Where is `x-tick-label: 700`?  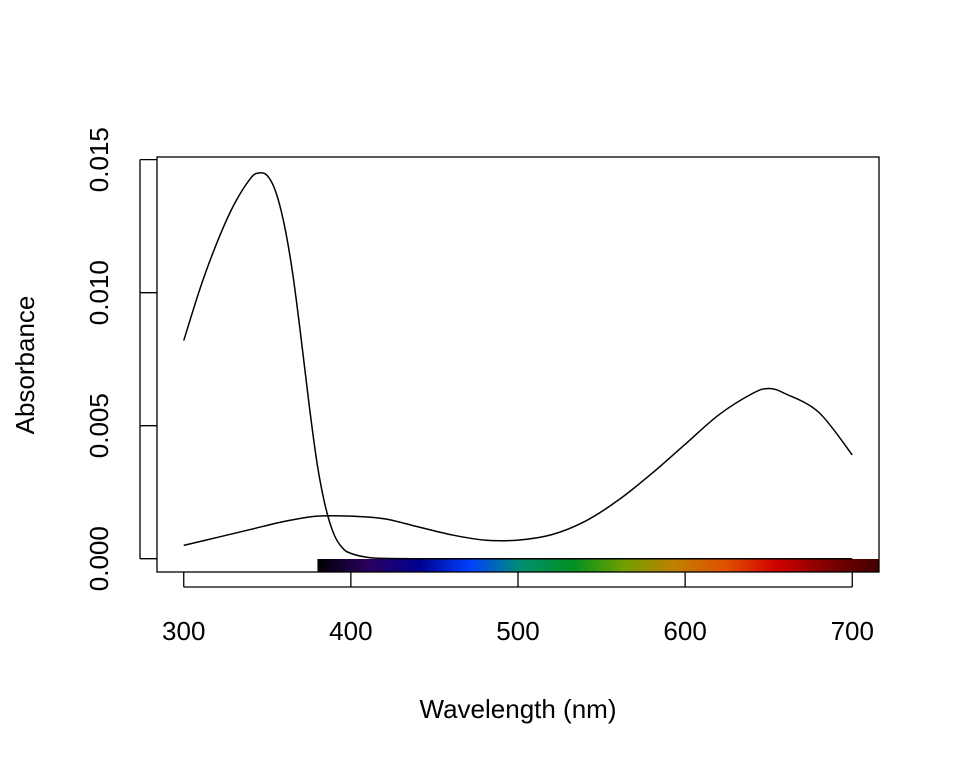 x-tick-label: 700 is located at coordinates (852, 631).